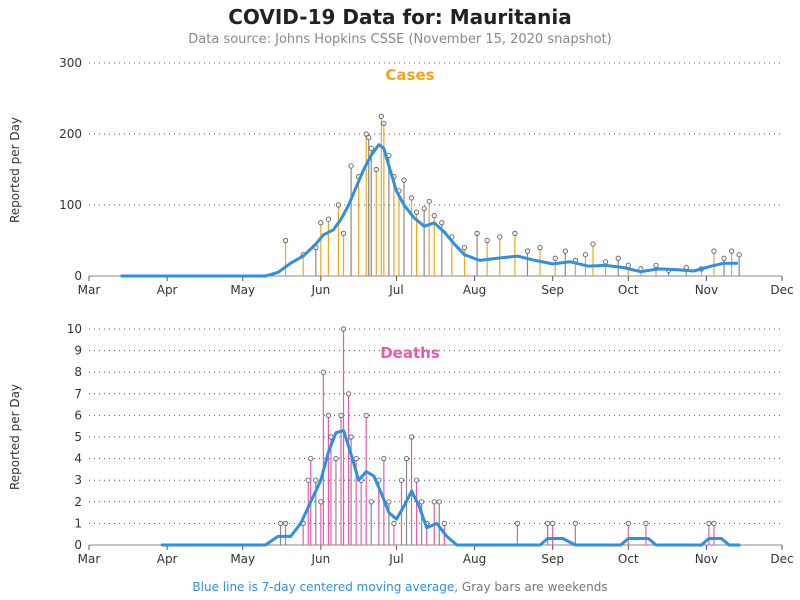 Image resolution: width=800 pixels, height=600 pixels. Describe the element at coordinates (74, 329) in the screenshot. I see `y-tick-label: 10` at that location.